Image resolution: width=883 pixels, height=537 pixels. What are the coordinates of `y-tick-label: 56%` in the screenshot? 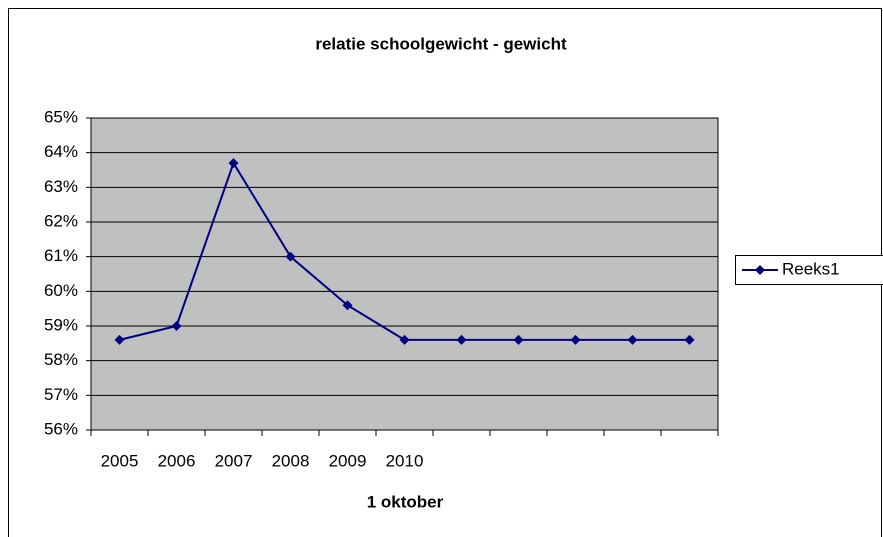 It's located at (61, 428).